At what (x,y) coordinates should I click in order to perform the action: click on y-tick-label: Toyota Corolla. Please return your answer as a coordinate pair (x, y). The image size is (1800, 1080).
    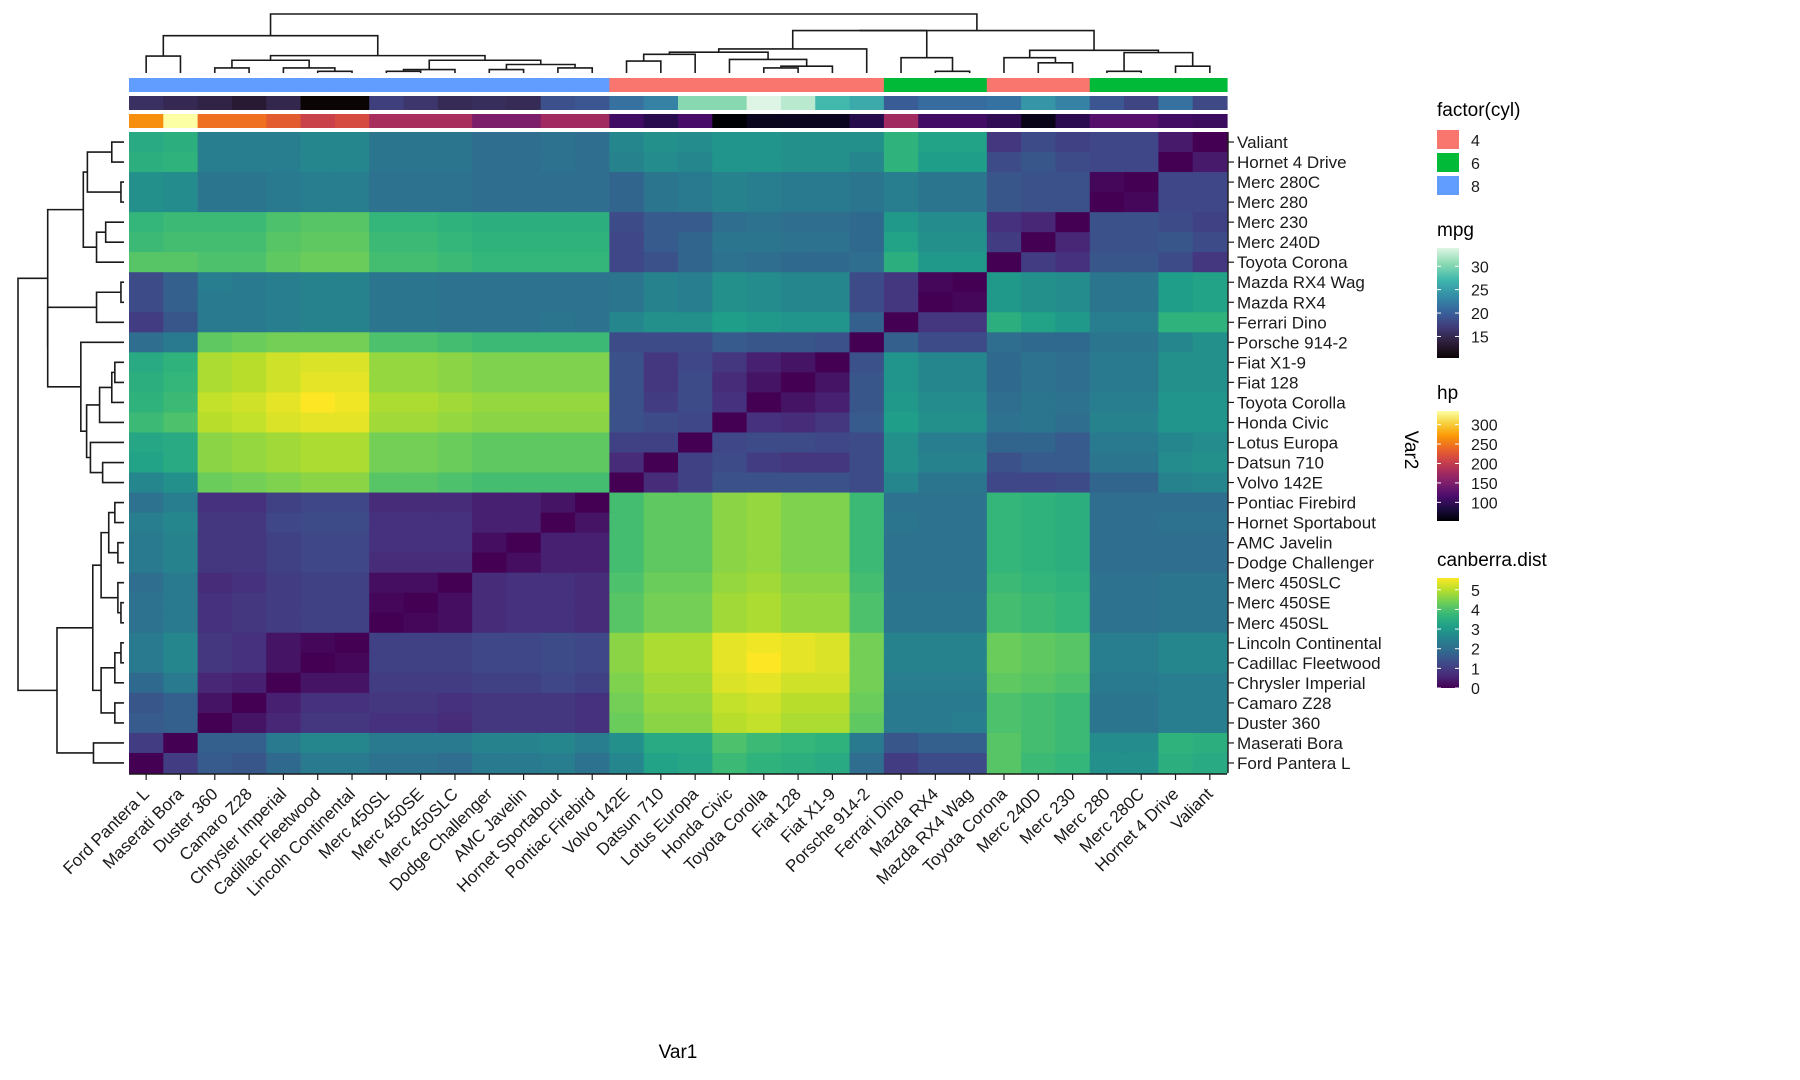
    Looking at the image, I should click on (1291, 402).